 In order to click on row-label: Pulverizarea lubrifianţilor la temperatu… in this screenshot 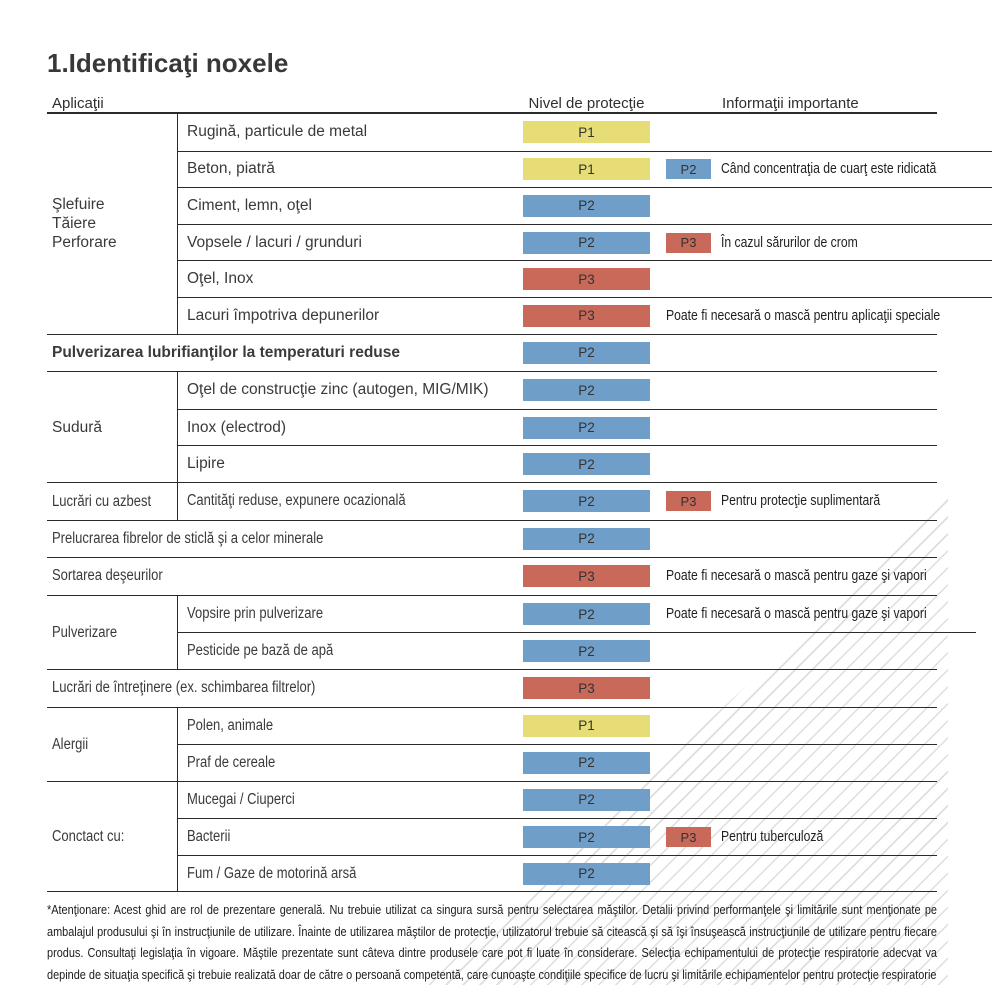, I will do `click(226, 352)`.